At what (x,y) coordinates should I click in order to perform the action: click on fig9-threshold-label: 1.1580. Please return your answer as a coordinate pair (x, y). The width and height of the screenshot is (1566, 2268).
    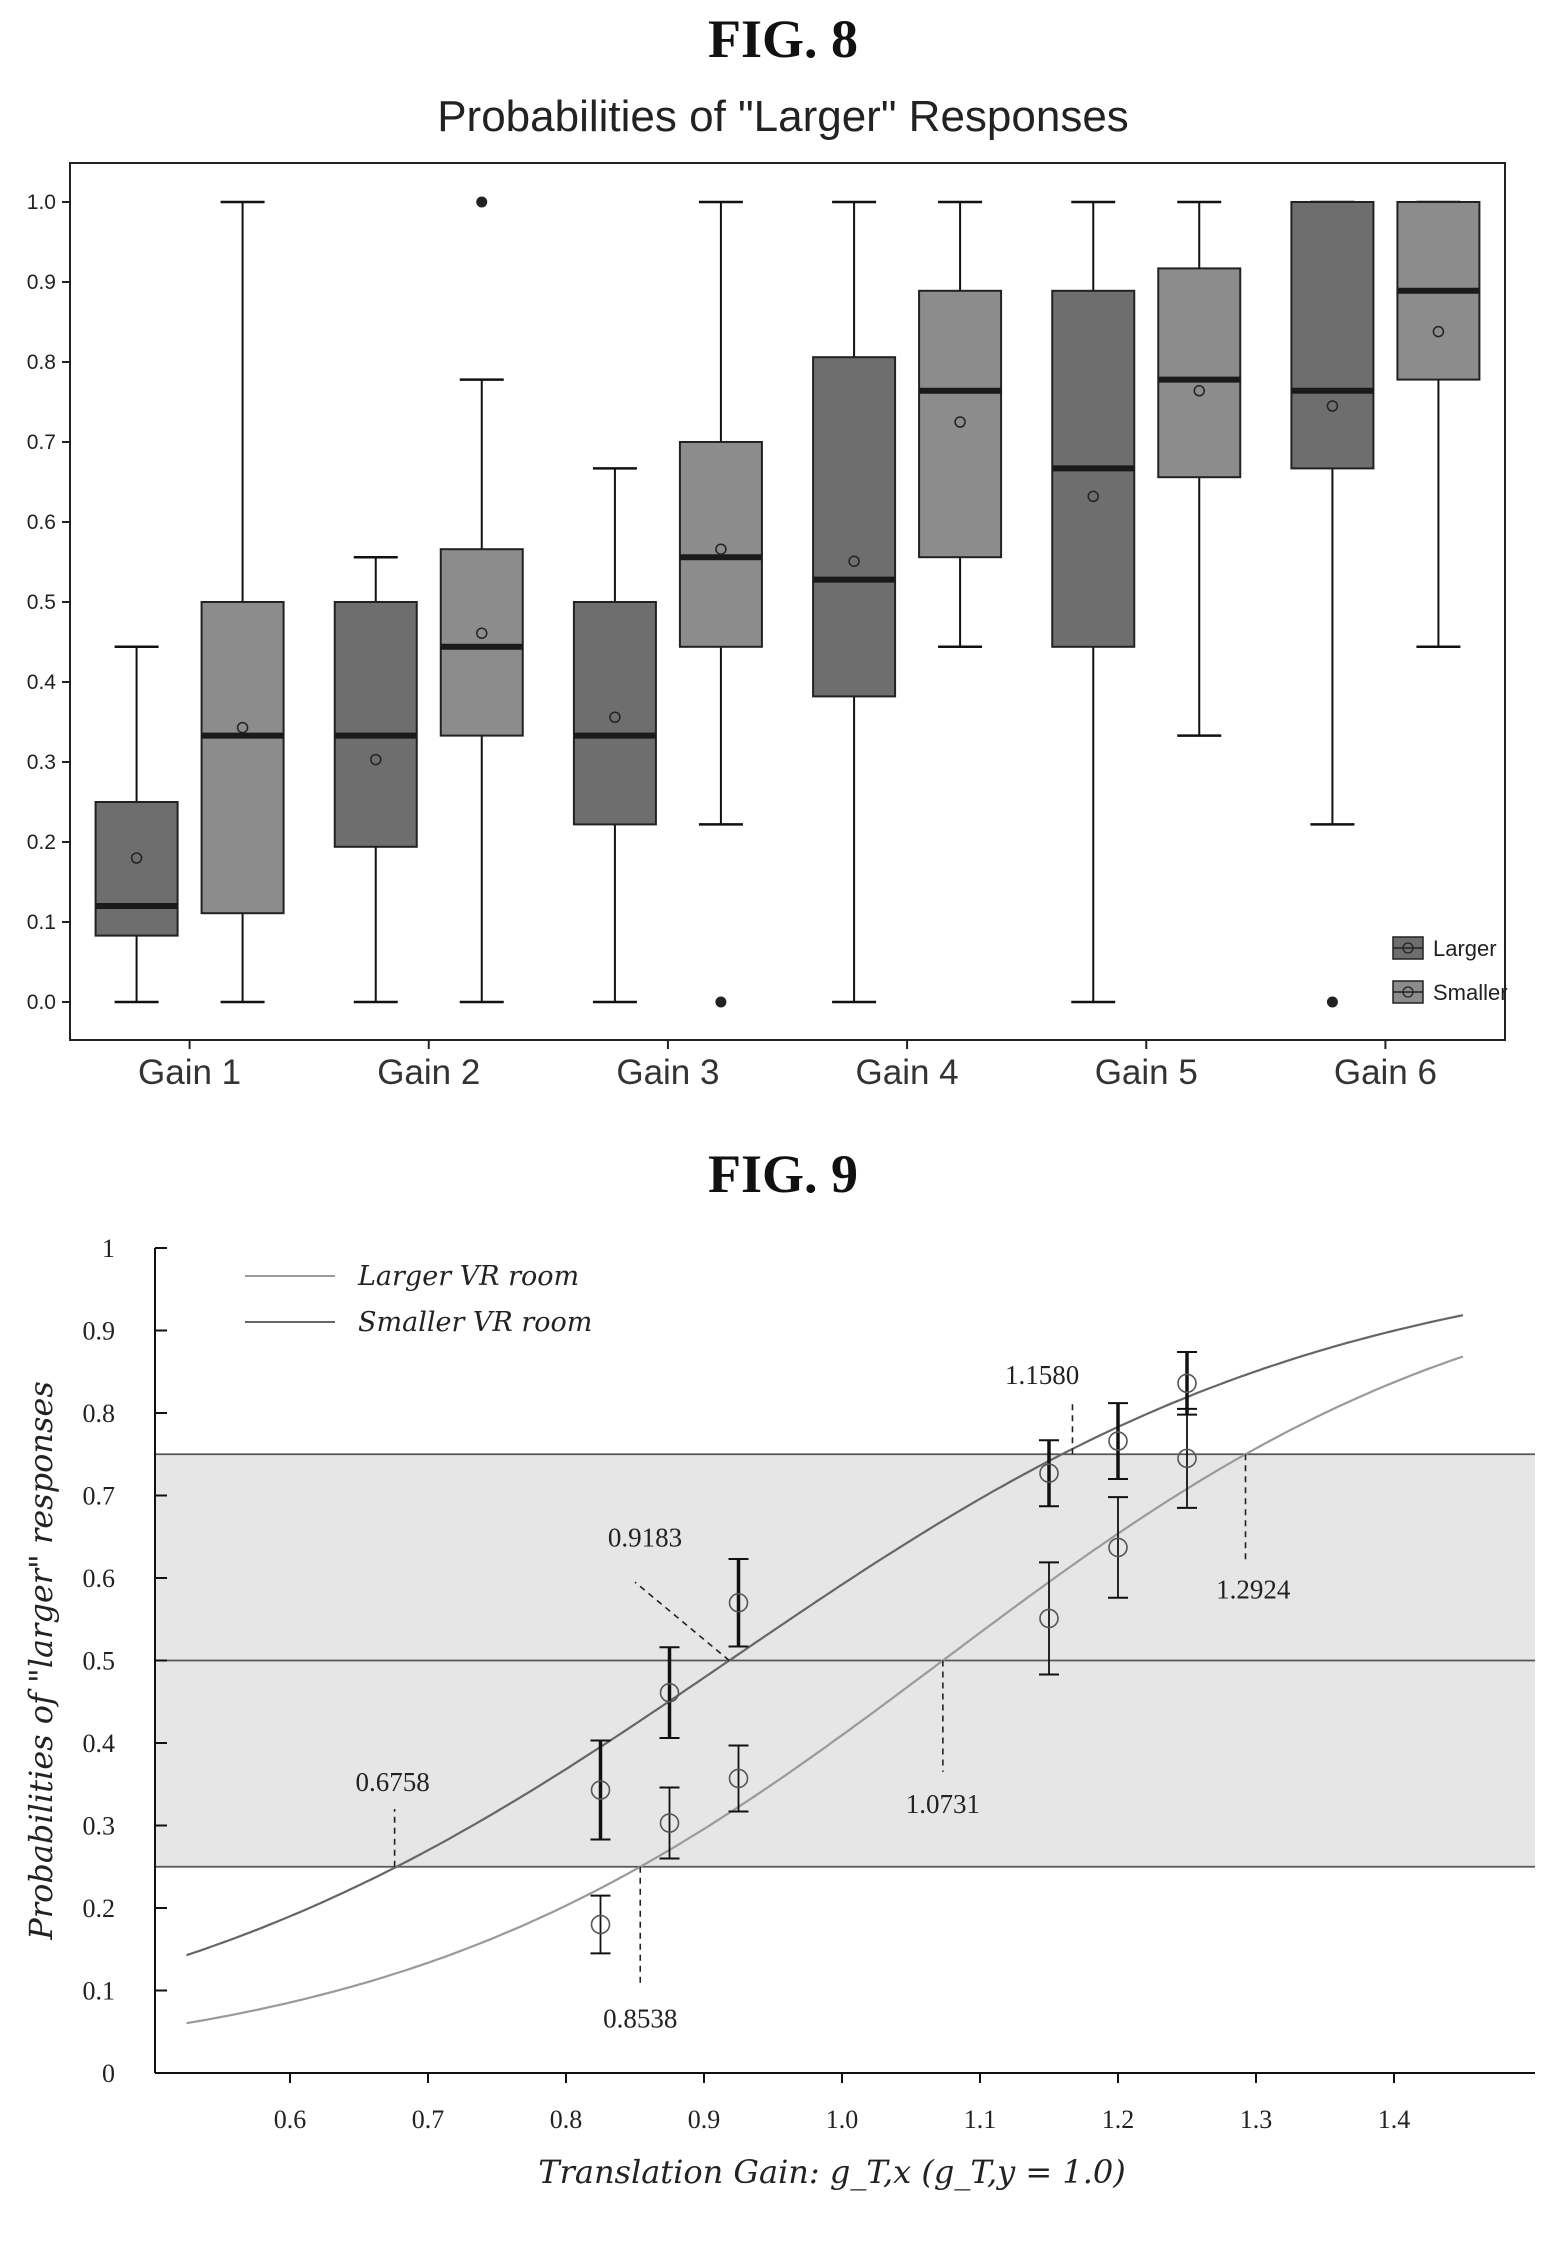
    Looking at the image, I should click on (1042, 1375).